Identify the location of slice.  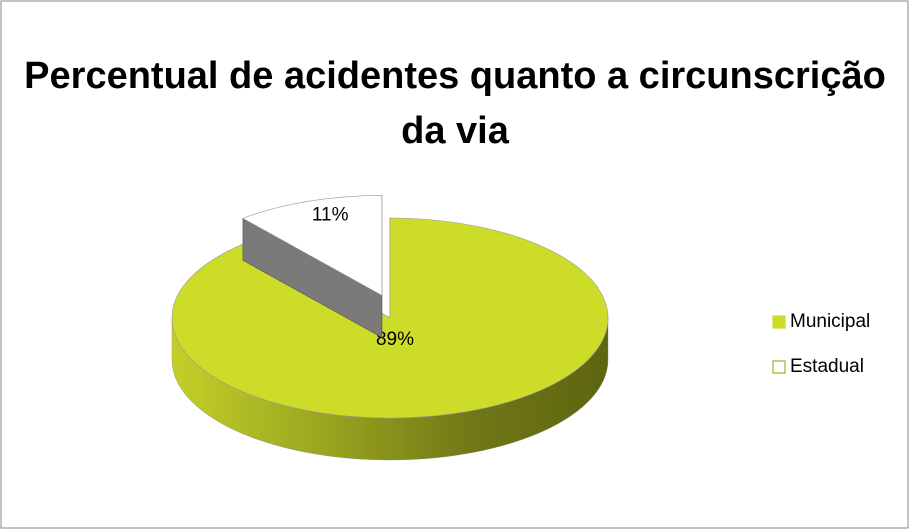
(312, 245).